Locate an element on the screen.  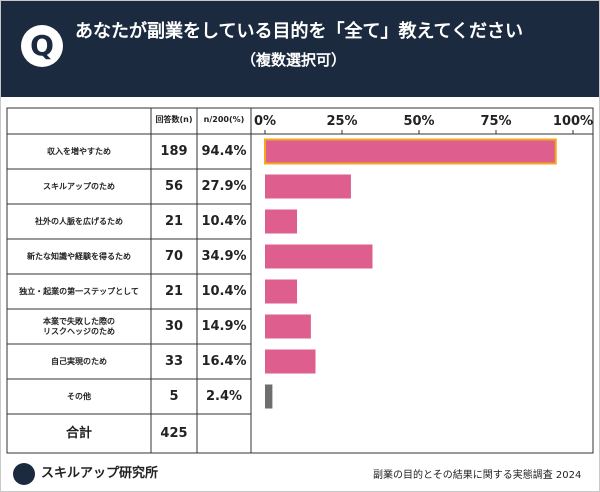
x-tick-label: 75% is located at coordinates (495, 121).